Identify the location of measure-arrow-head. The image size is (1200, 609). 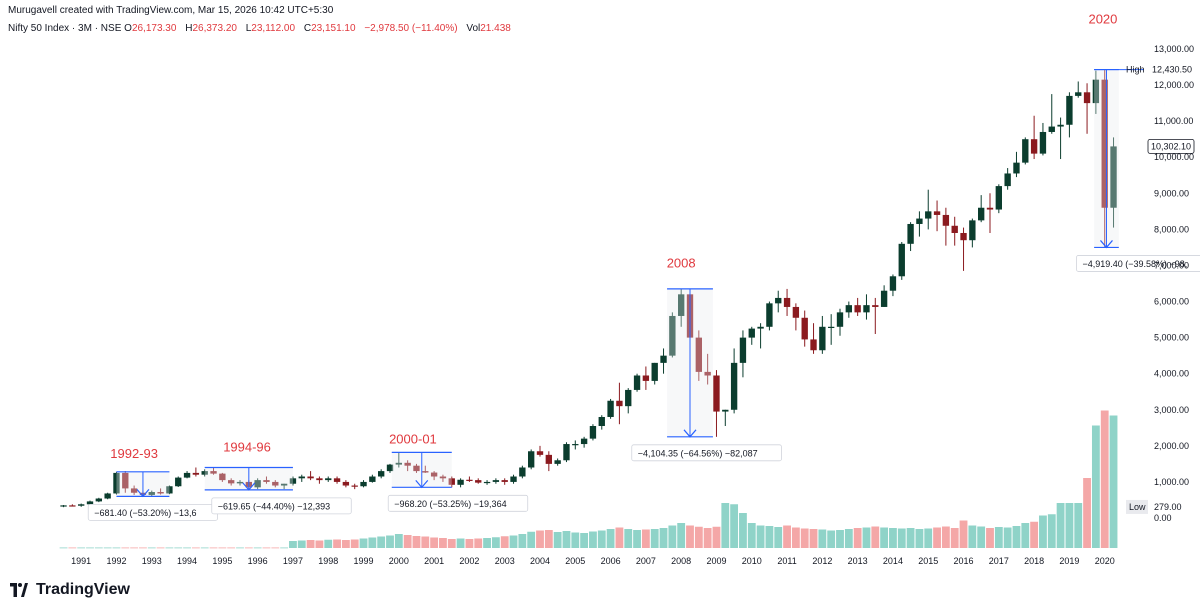
(1106, 244).